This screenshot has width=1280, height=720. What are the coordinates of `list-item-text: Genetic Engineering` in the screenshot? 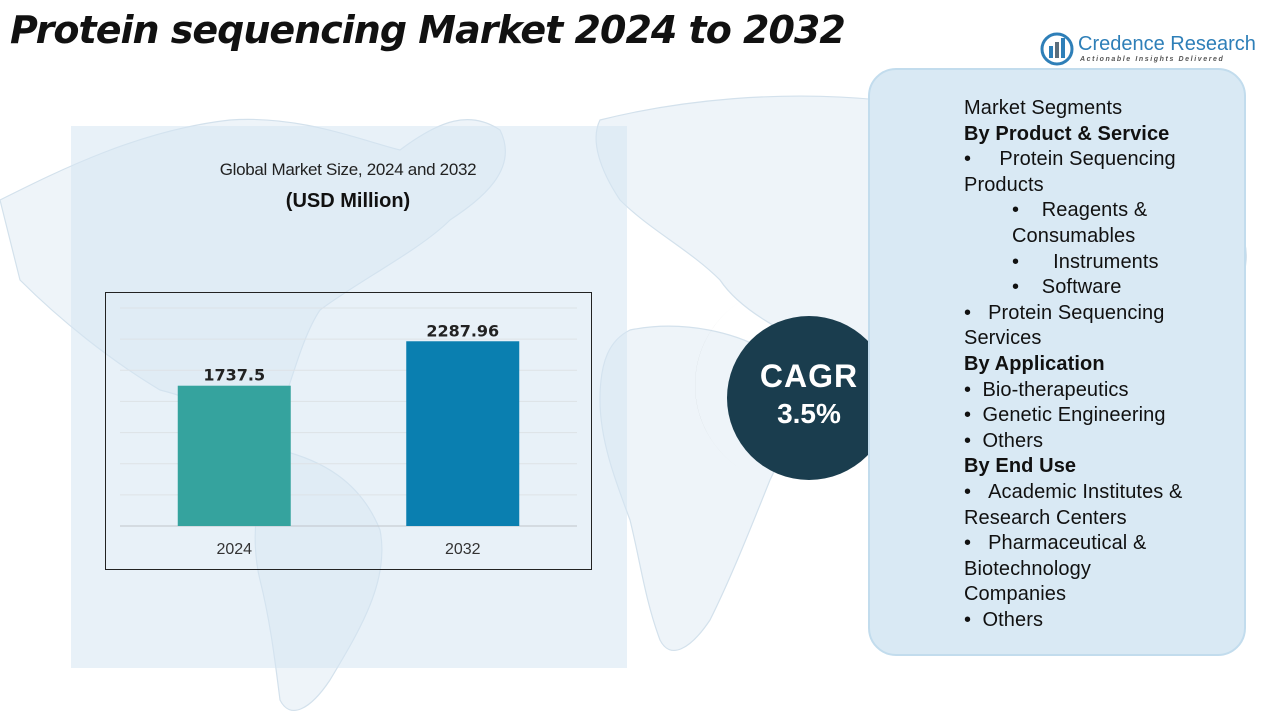 It's located at (1074, 415).